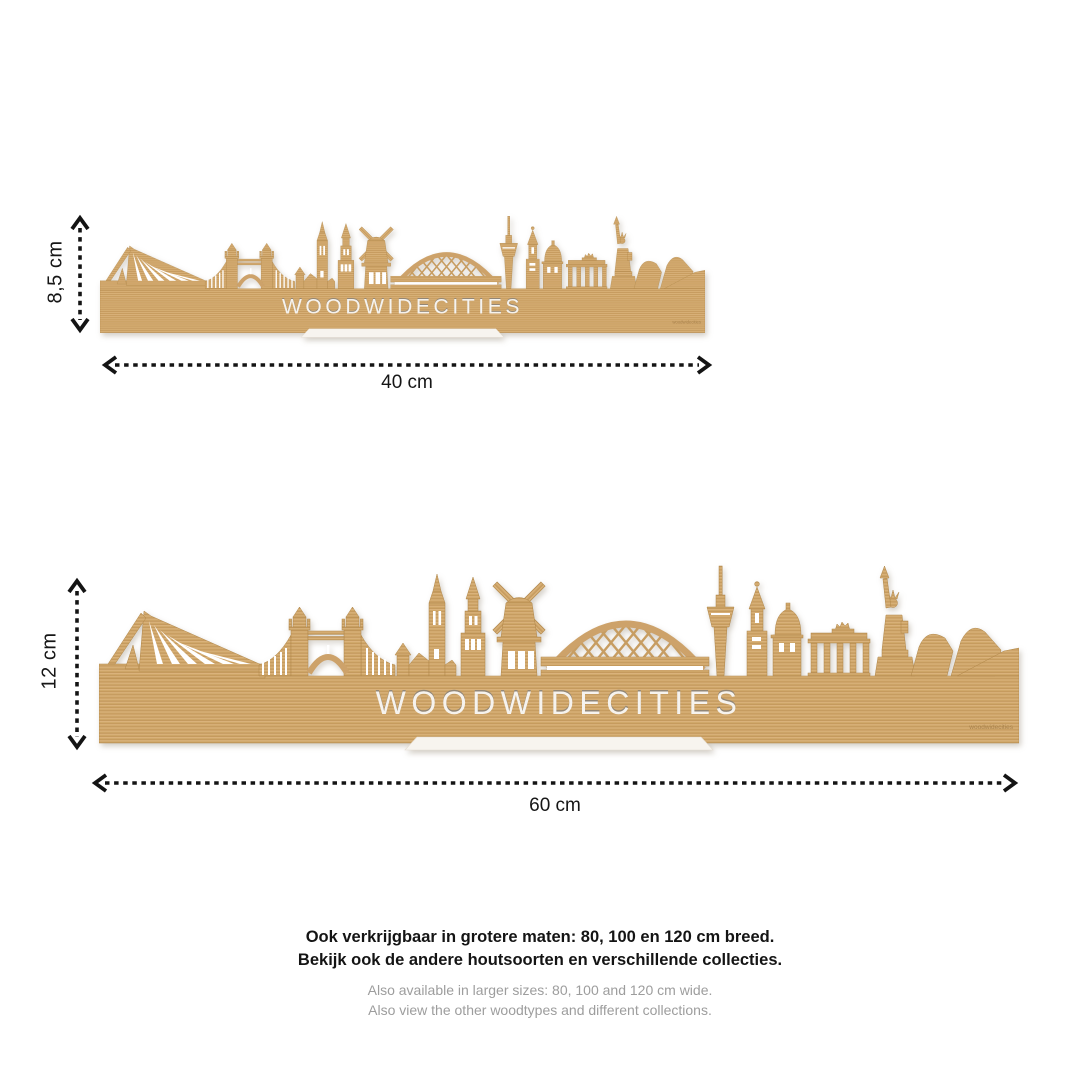  What do you see at coordinates (49, 661) in the screenshot?
I see `height-label-large: 12 cm` at bounding box center [49, 661].